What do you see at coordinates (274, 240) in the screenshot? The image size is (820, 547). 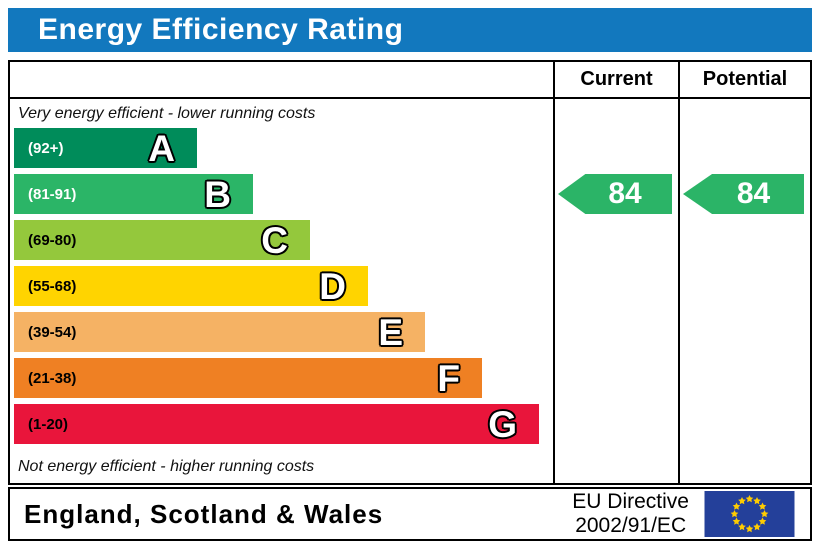 I see `band-letter-c: C` at bounding box center [274, 240].